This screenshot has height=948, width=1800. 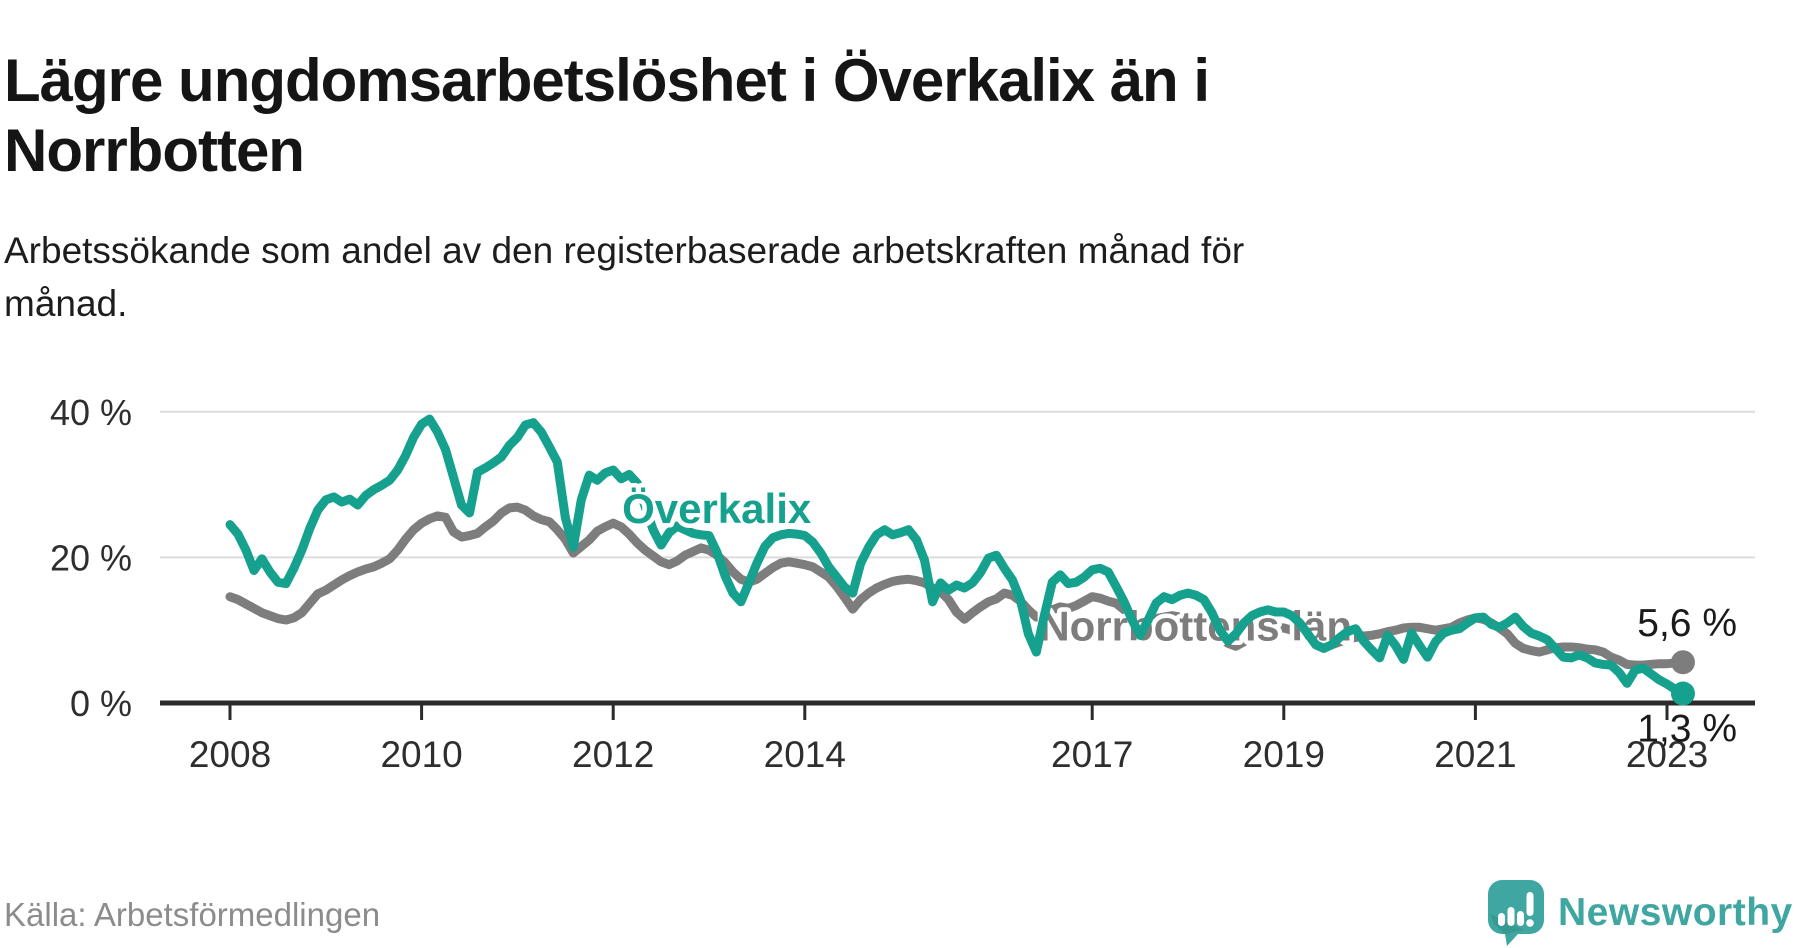 I want to click on newsworthy-logo-icon, so click(x=1516, y=913).